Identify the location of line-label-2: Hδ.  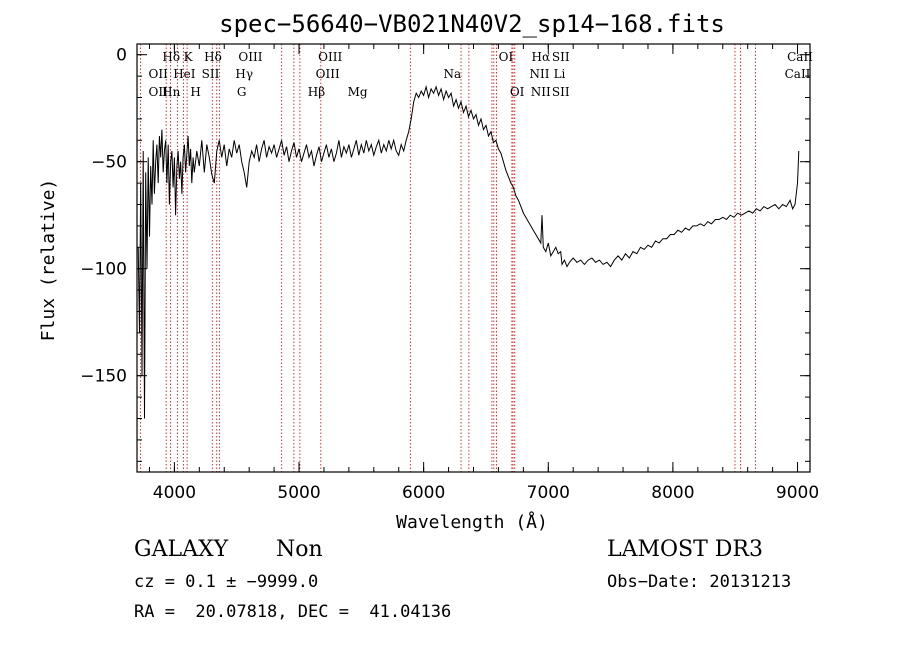
(213, 57).